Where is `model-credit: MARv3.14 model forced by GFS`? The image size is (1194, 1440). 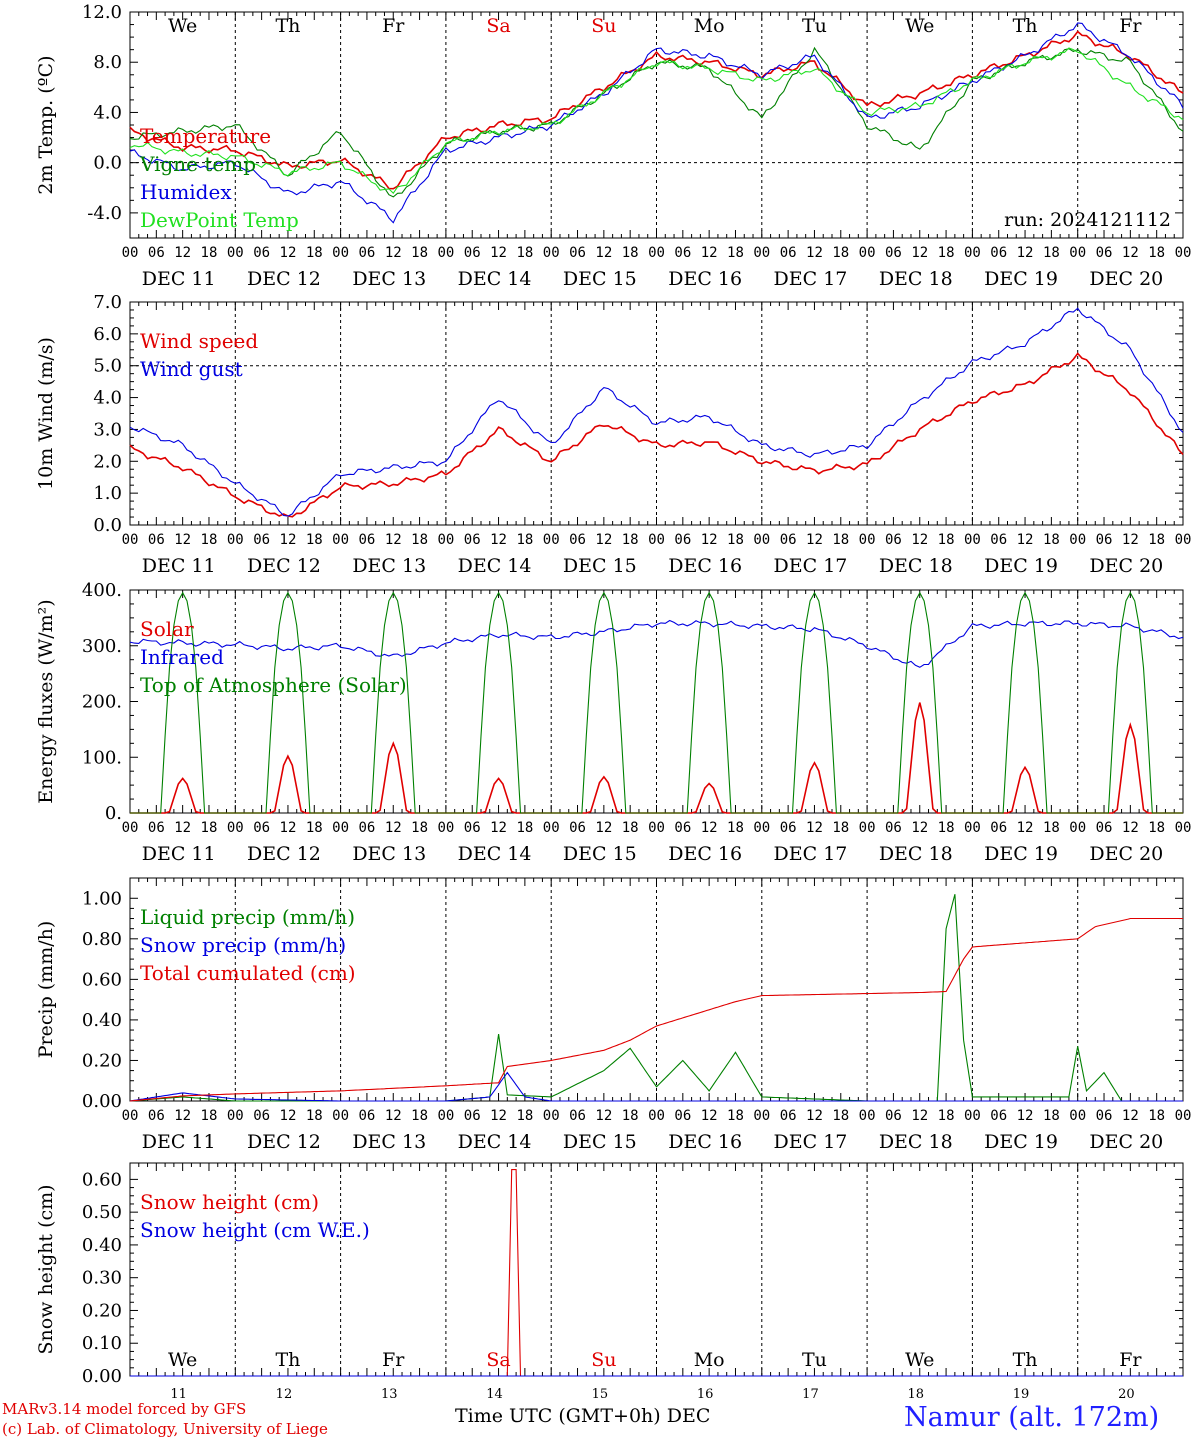
model-credit: MARv3.14 model forced by GFS is located at coordinates (124, 1409).